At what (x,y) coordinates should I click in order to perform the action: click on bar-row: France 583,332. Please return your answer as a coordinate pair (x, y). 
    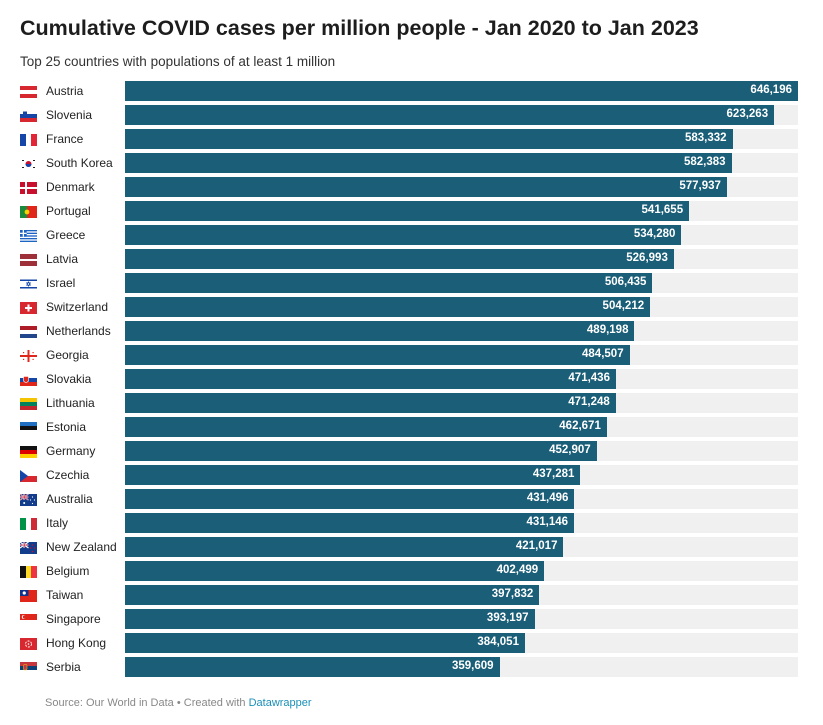
    Looking at the image, I should click on (411, 140).